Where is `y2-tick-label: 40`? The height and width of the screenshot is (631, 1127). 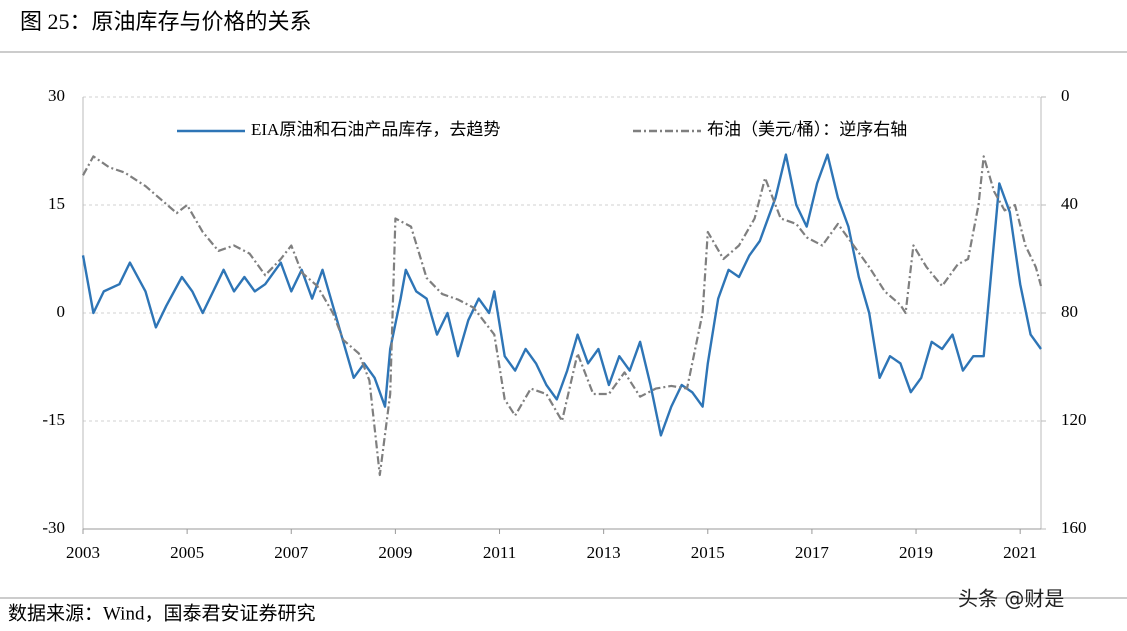
y2-tick-label: 40 is located at coordinates (1069, 203).